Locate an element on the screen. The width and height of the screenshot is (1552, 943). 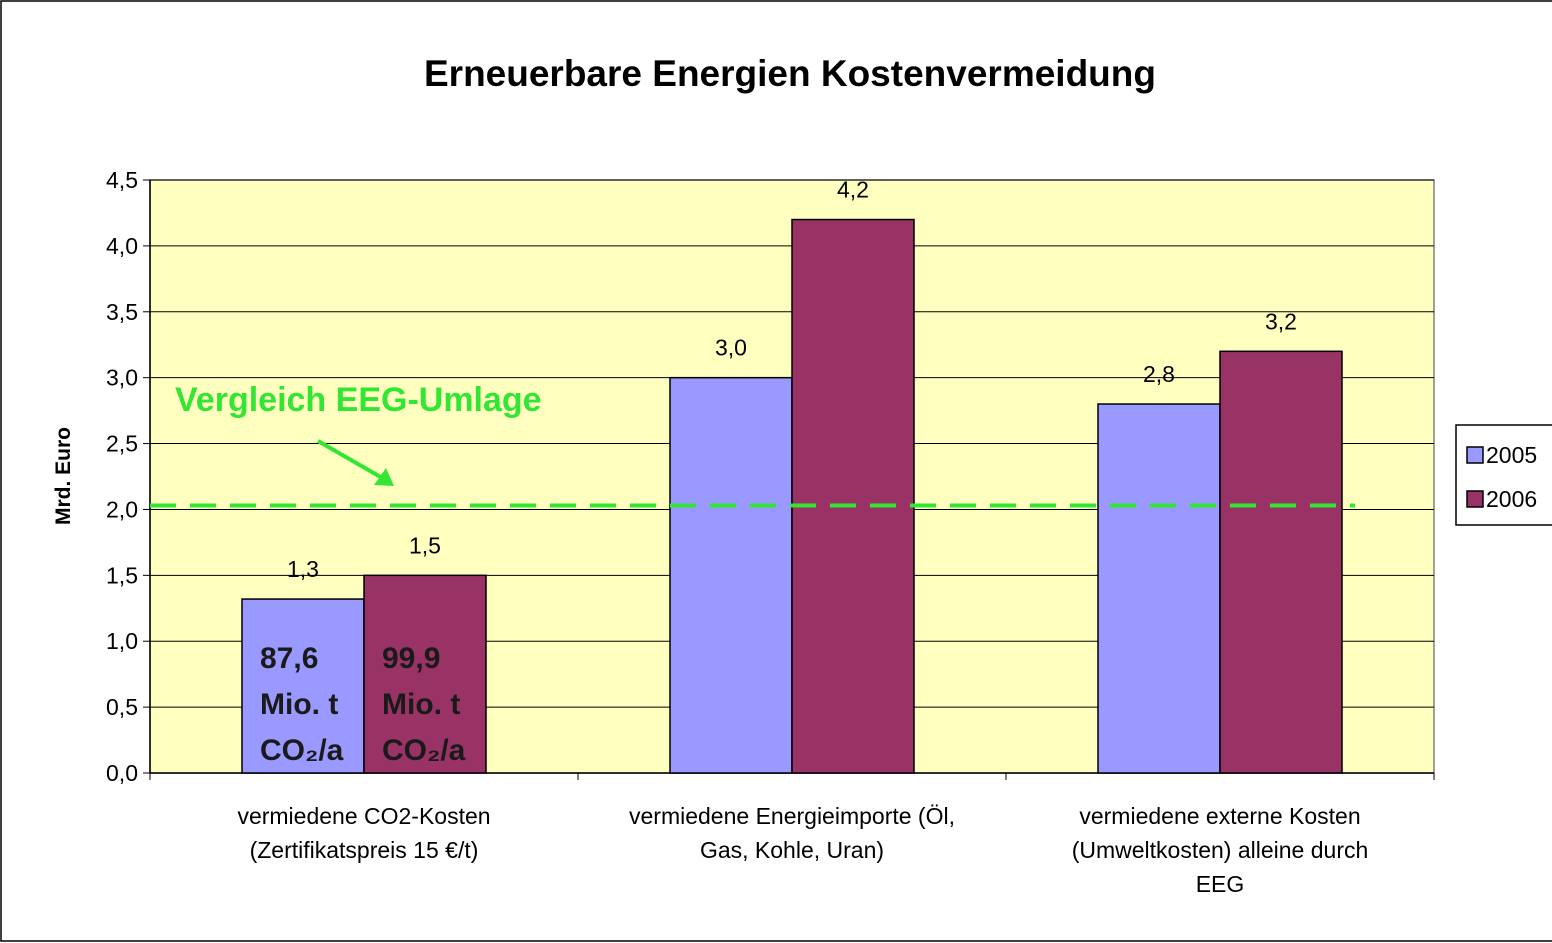
y-tick-label: 4,0 is located at coordinates (122, 246).